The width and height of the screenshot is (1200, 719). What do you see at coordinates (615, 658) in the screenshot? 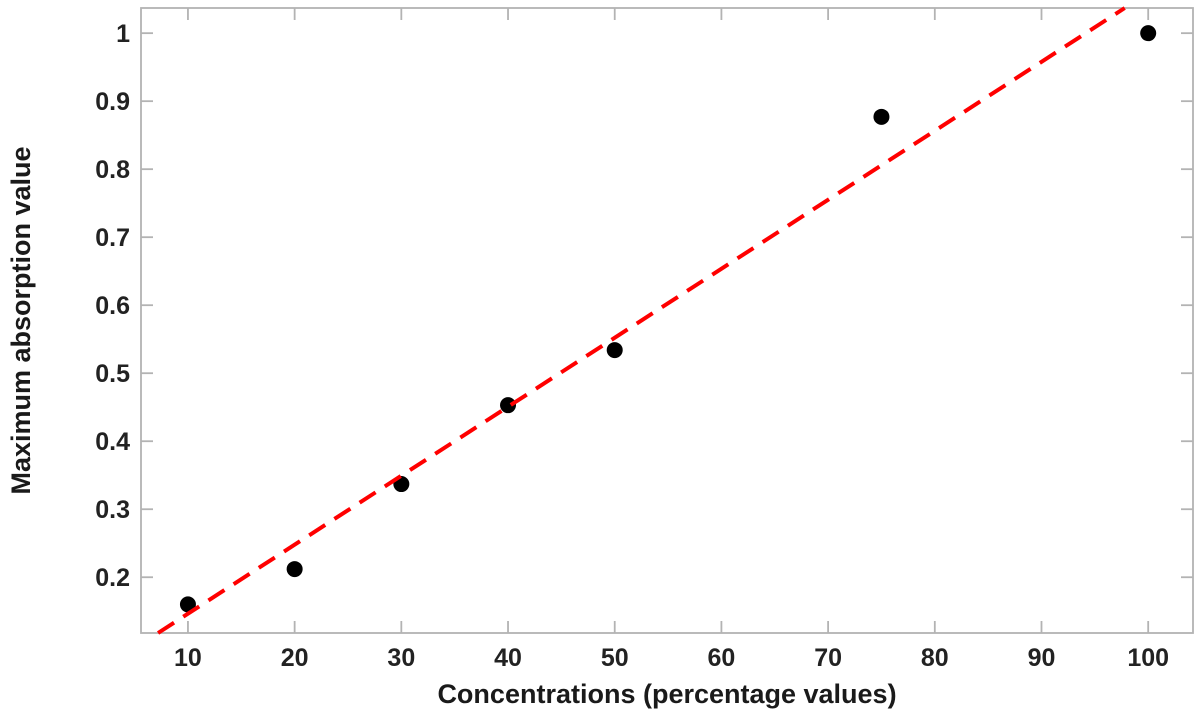
I see `x-tick-label: 50` at bounding box center [615, 658].